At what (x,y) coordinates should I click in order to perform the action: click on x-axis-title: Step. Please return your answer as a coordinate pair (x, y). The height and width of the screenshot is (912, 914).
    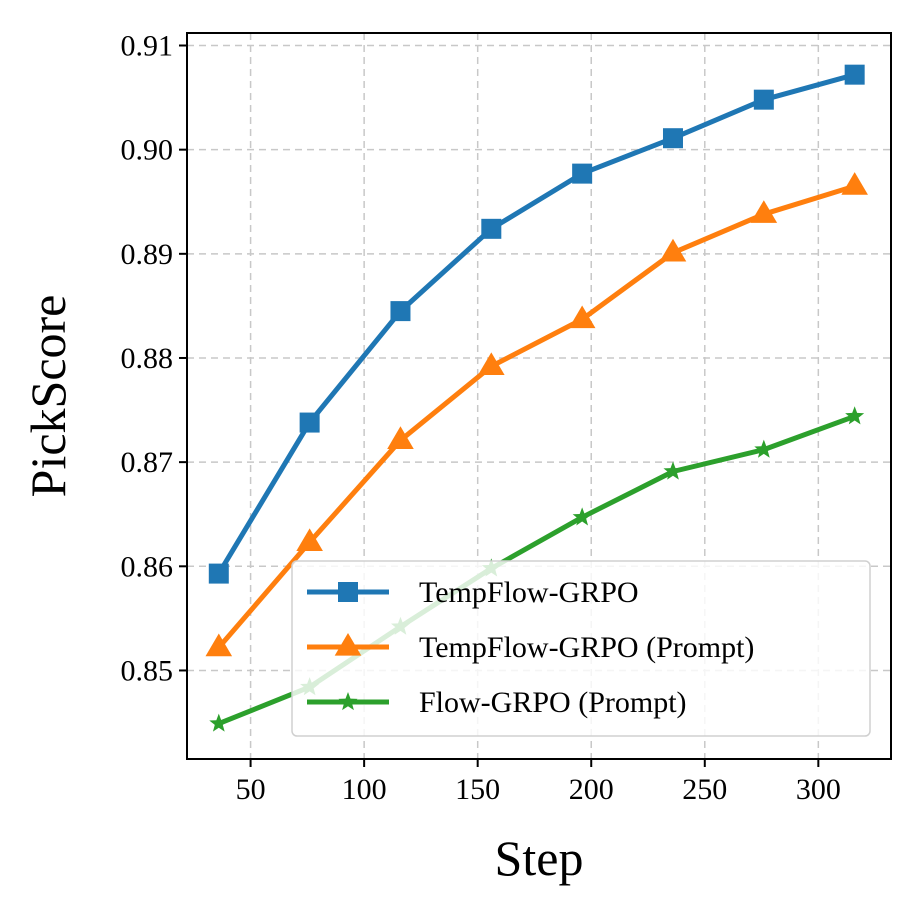
    Looking at the image, I should click on (539, 858).